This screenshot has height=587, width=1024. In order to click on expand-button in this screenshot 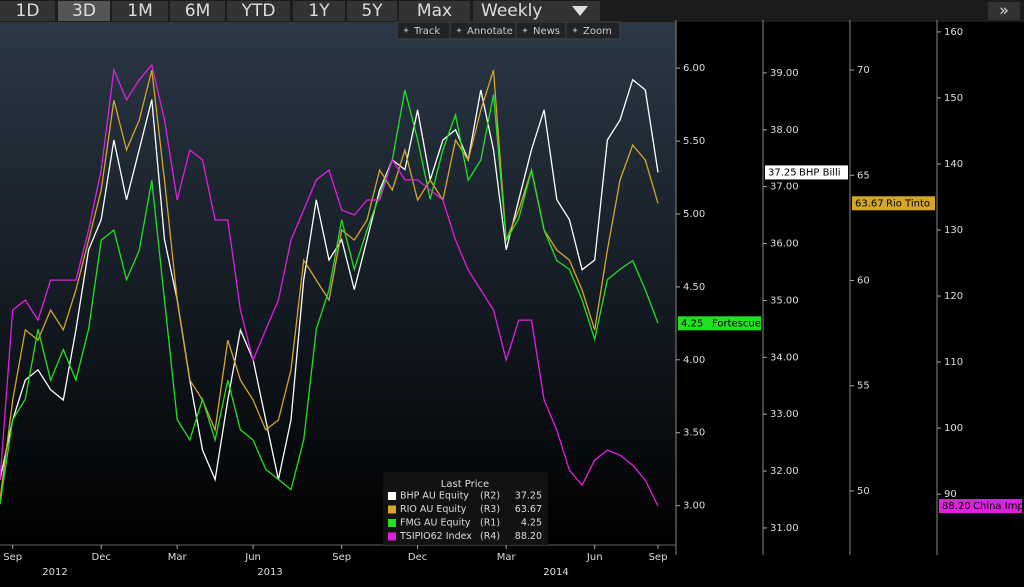, I will do `click(1004, 11)`.